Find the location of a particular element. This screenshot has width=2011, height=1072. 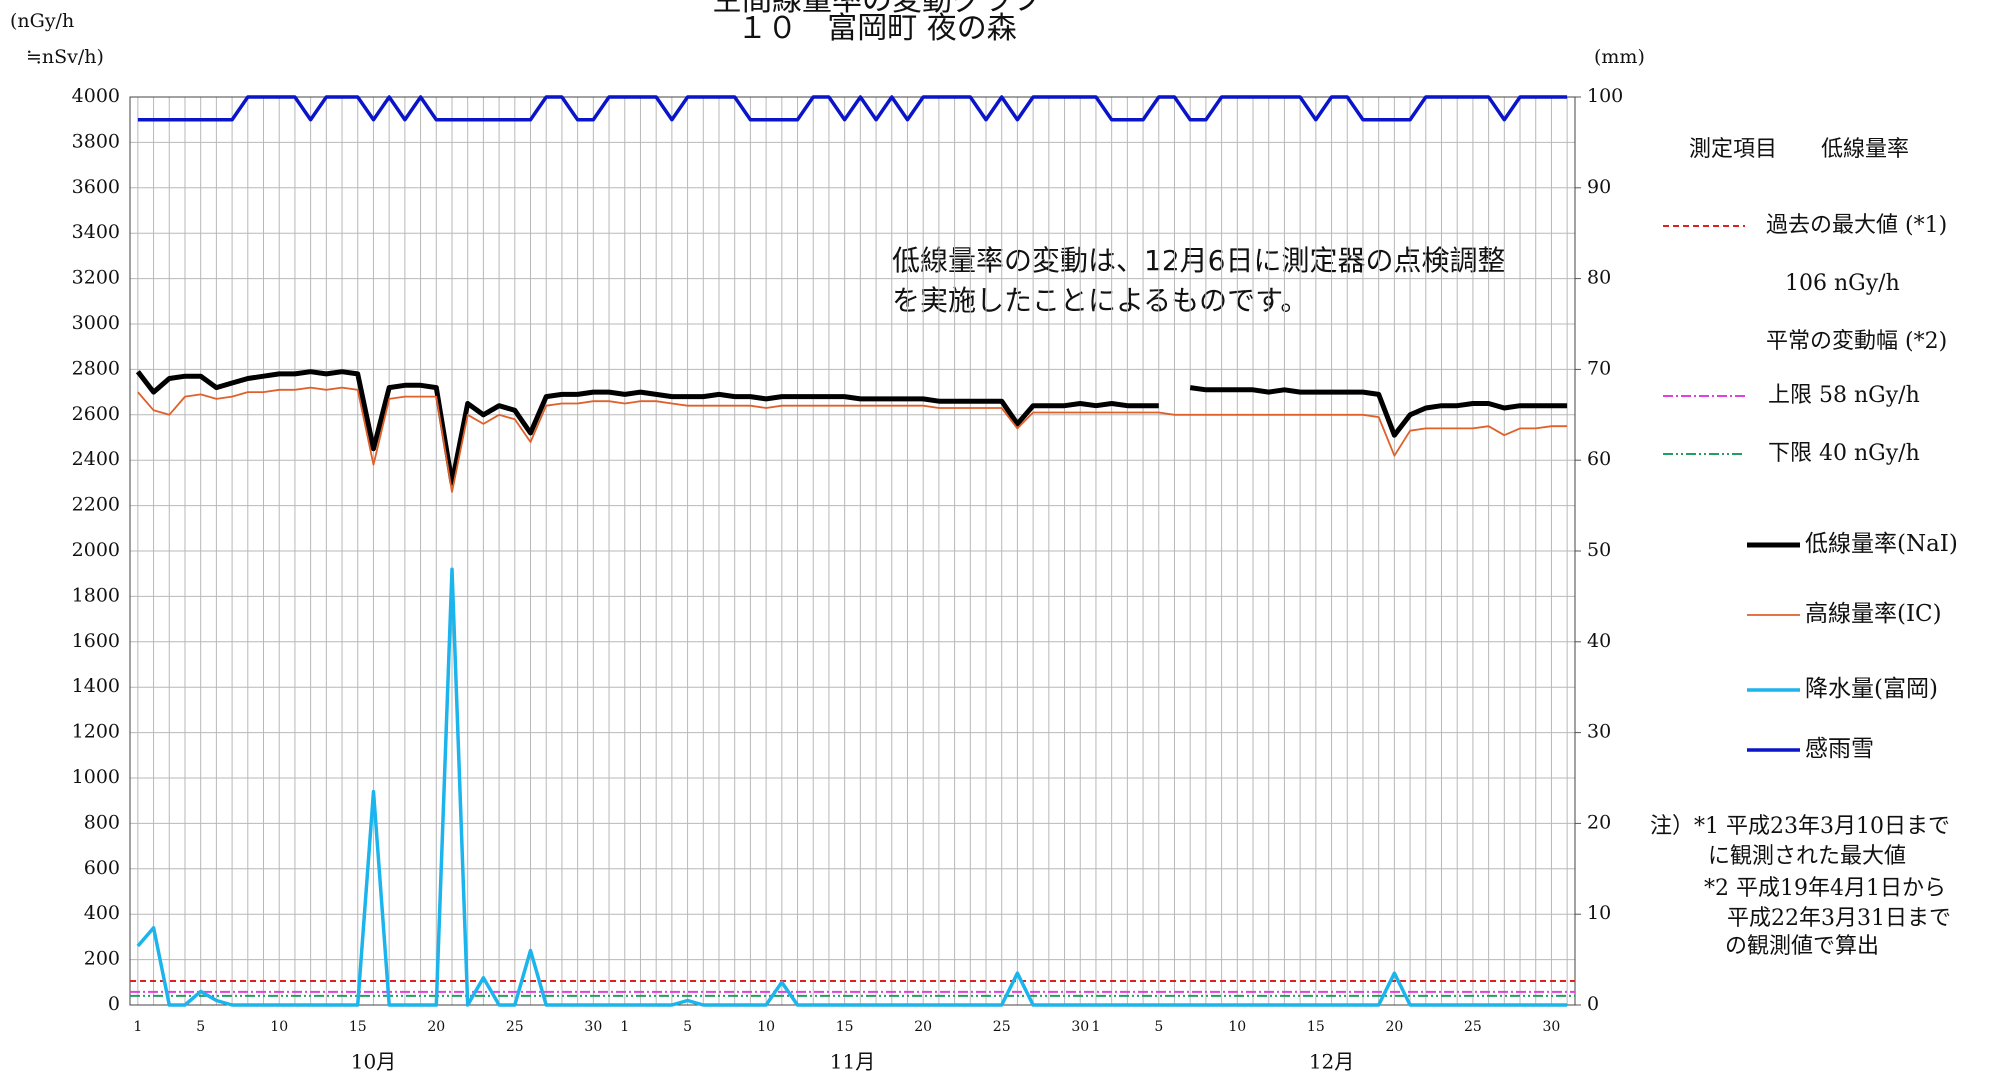

y-tick-label: 600 is located at coordinates (102, 868).